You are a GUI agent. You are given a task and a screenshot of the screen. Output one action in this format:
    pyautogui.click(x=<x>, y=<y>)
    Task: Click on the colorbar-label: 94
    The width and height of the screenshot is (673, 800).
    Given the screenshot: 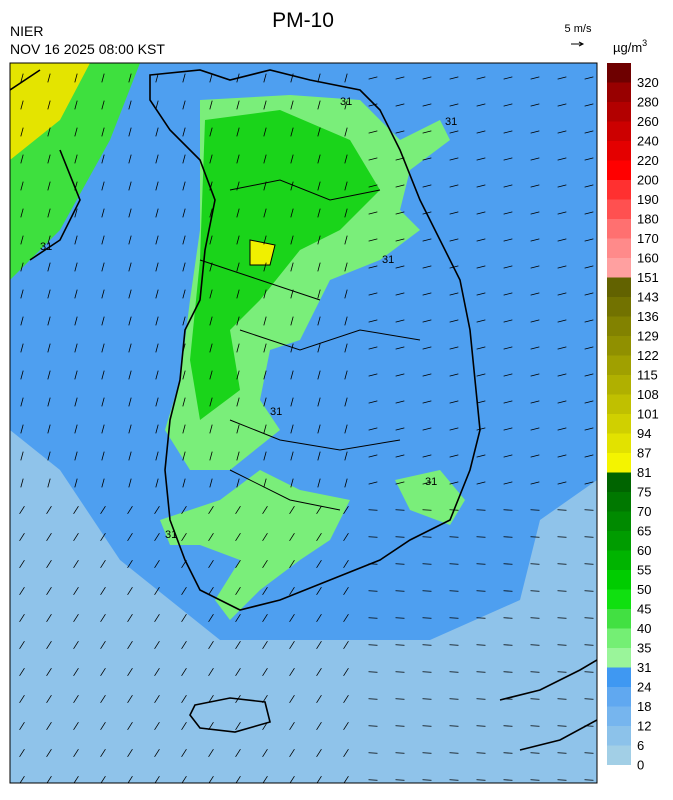 What is the action you would take?
    pyautogui.click(x=644, y=433)
    